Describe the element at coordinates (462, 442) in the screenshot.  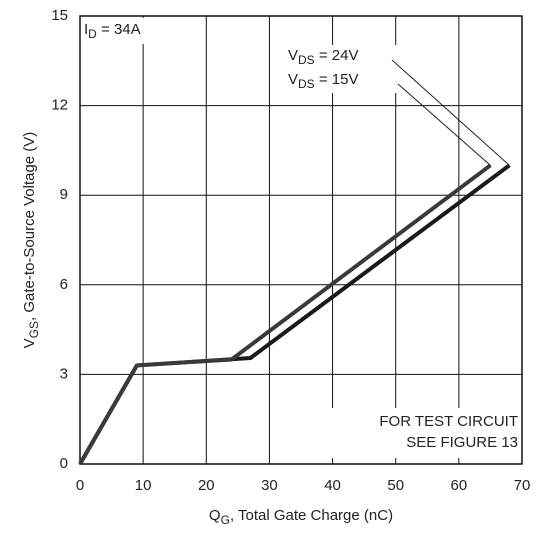
I see `note-text: SEE FIGURE 13` at that location.